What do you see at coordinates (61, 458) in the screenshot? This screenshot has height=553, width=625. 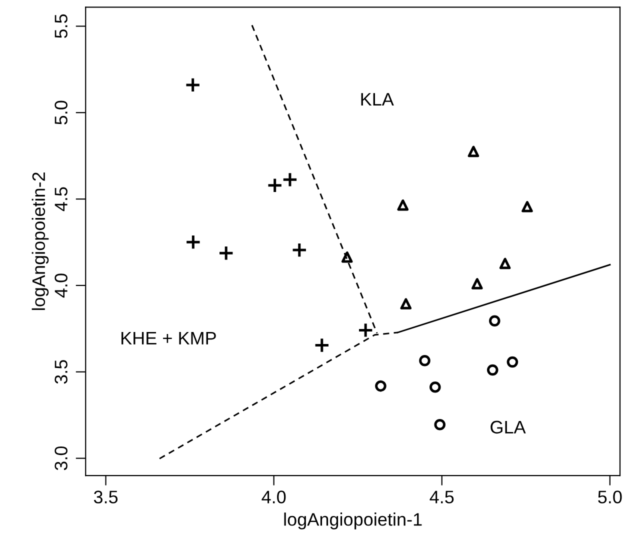 I see `y-tick-label: 3.0` at bounding box center [61, 458].